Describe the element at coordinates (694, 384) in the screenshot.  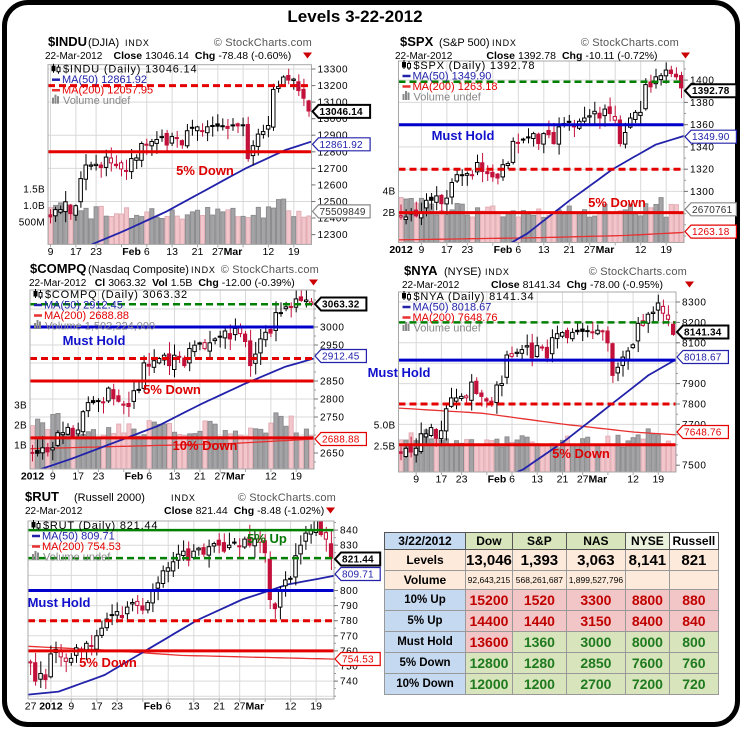
I see `svg-text: 7900` at that location.